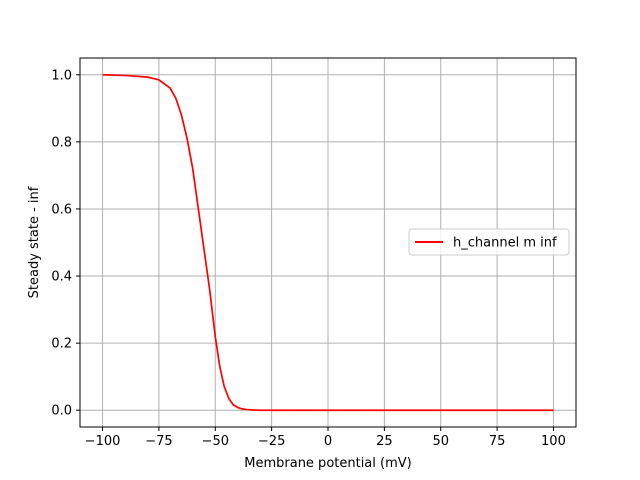 Image resolution: width=640 pixels, height=480 pixels. I want to click on x-tick-label: 100, so click(553, 441).